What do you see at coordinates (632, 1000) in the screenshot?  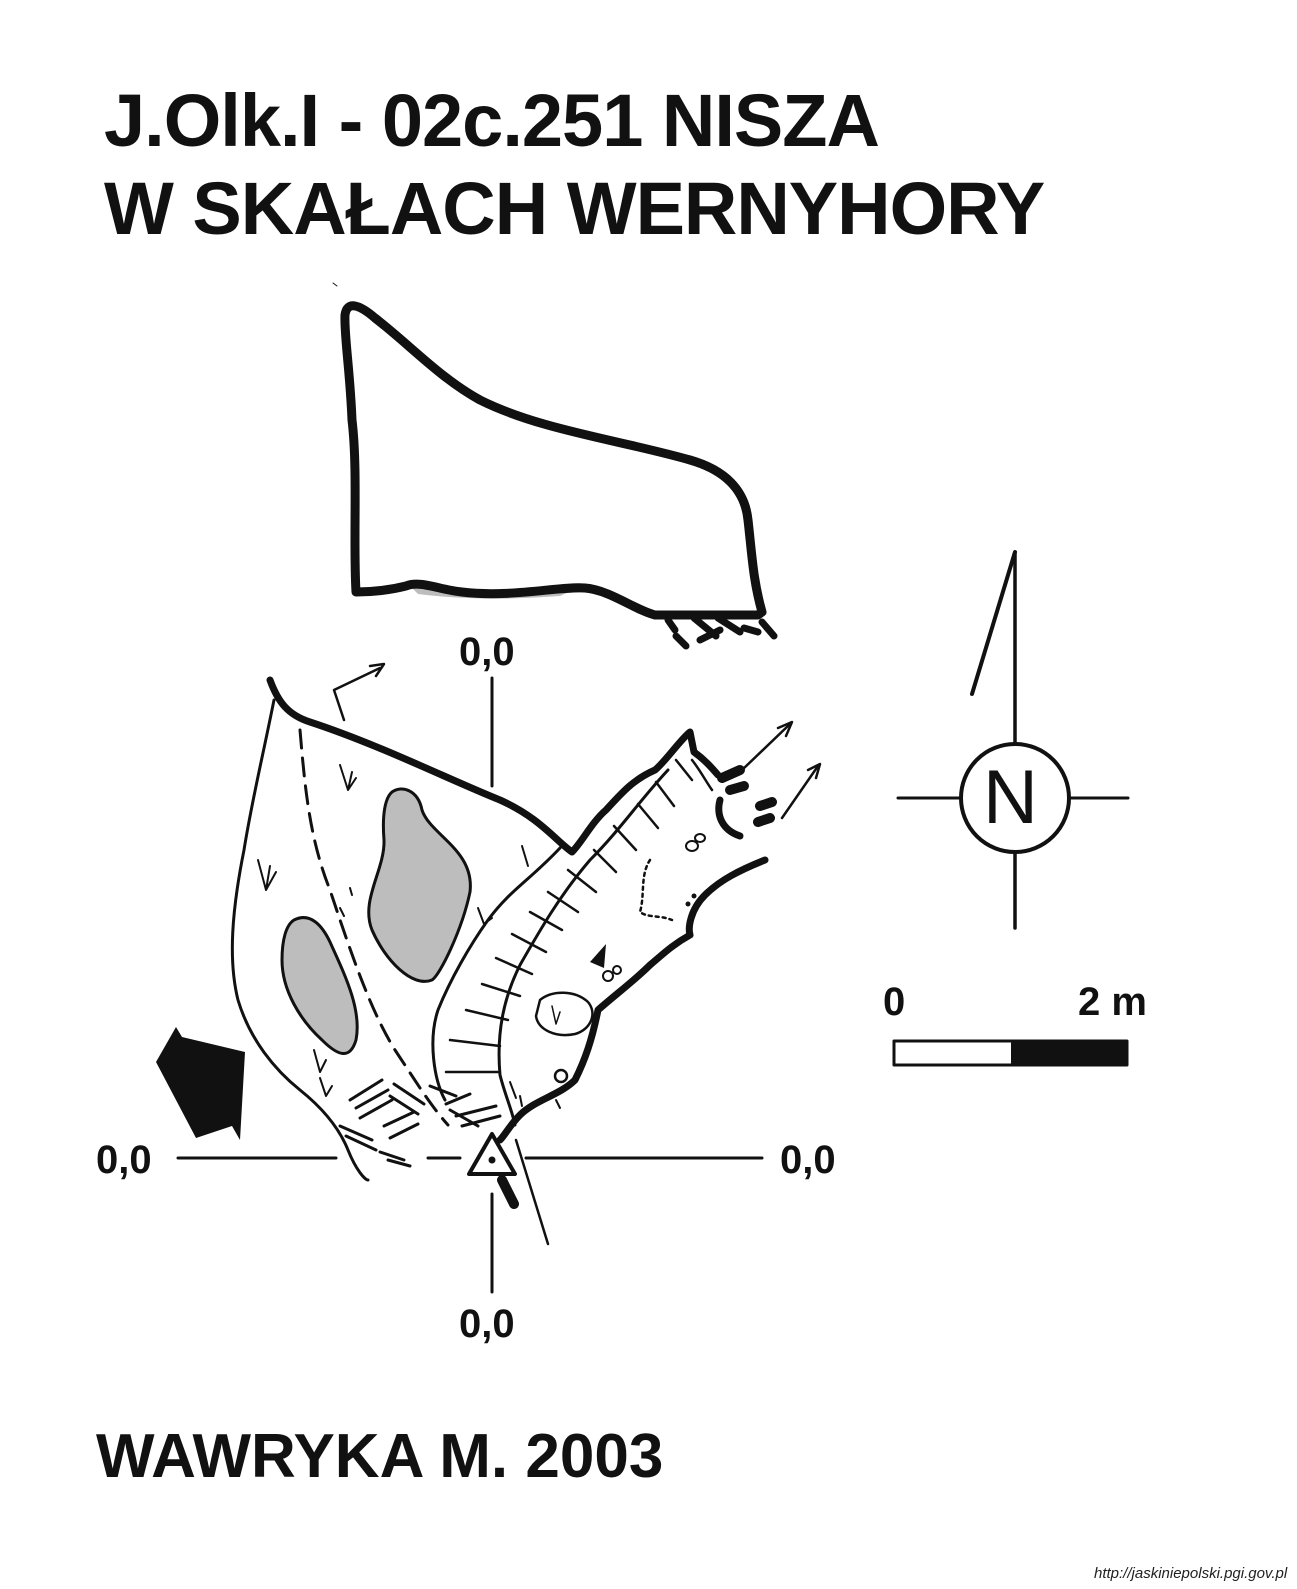 I see `right-wall` at bounding box center [632, 1000].